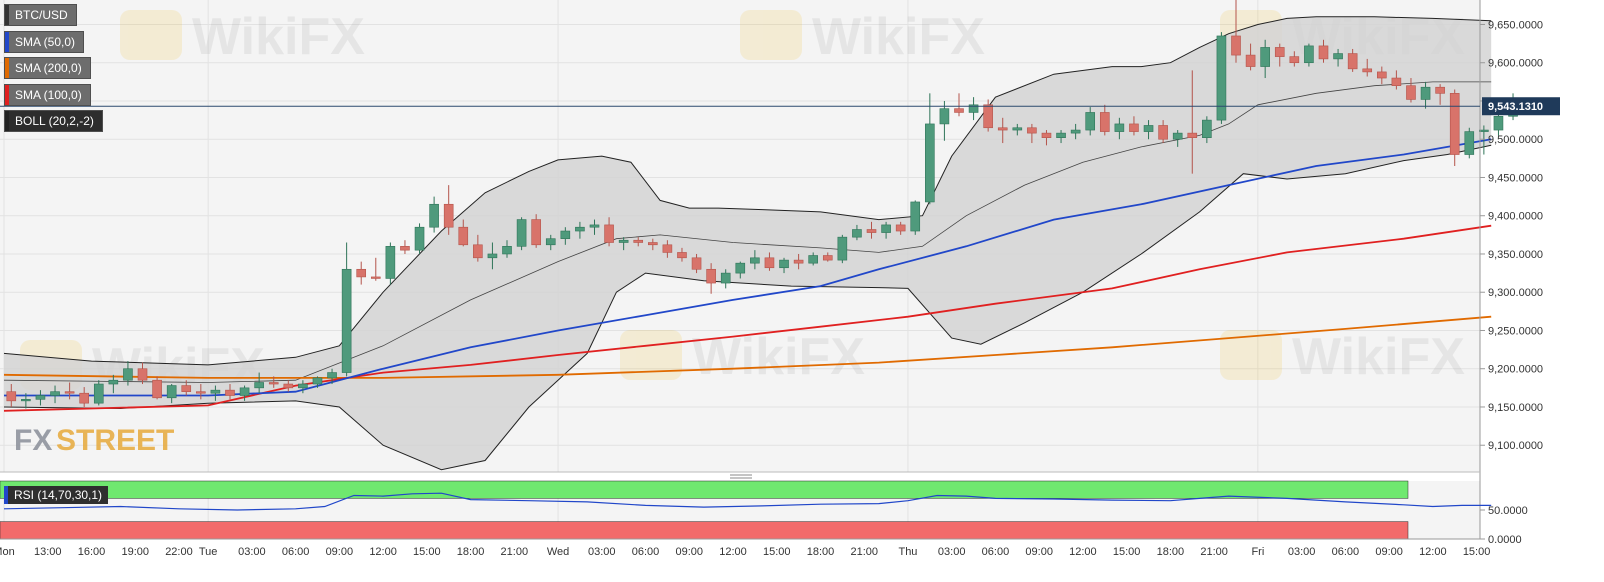 The height and width of the screenshot is (582, 1604). What do you see at coordinates (53, 121) in the screenshot?
I see `legend-boll: BOLL (20,2,-2)` at bounding box center [53, 121].